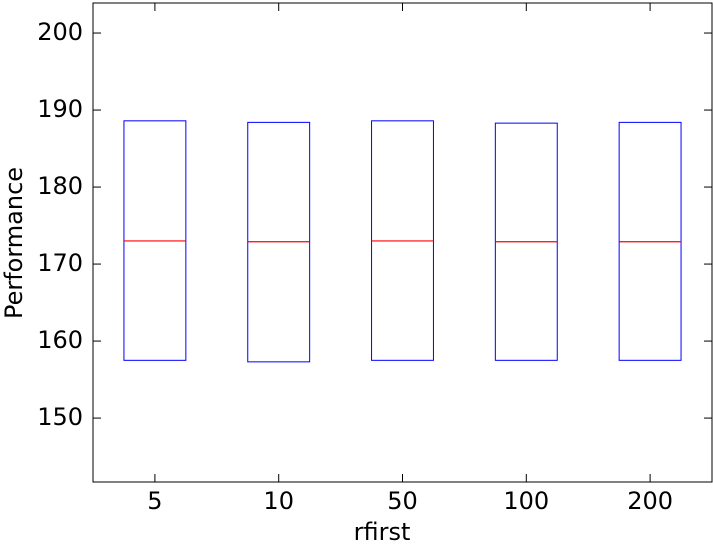 The height and width of the screenshot is (552, 713). I want to click on y-tick-label: 150, so click(60, 417).